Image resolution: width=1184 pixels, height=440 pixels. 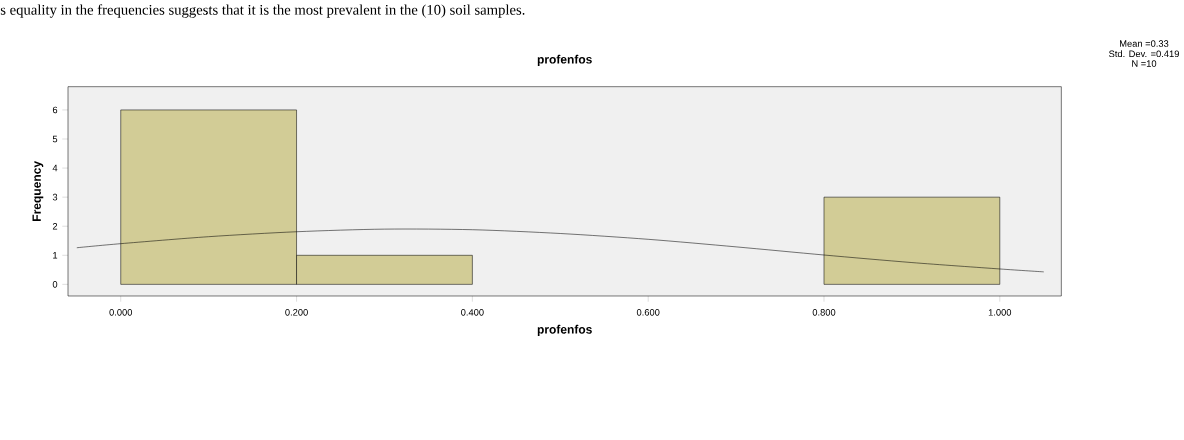 I want to click on x-tick-label: 1.000, so click(x=1000, y=312).